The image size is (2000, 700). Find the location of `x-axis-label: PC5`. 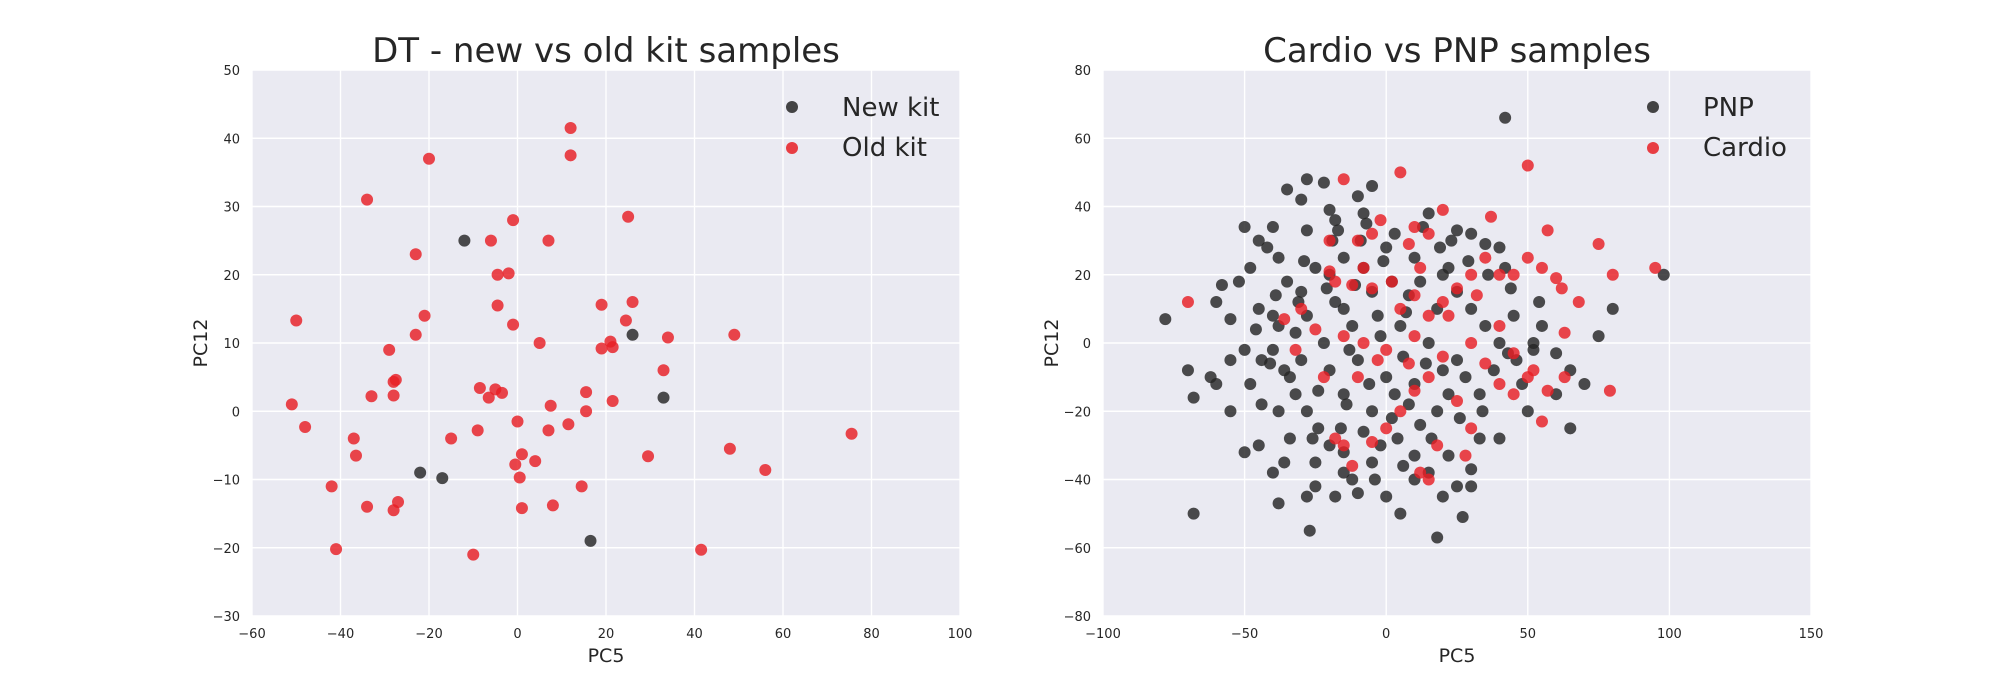

x-axis-label: PC5 is located at coordinates (606, 656).